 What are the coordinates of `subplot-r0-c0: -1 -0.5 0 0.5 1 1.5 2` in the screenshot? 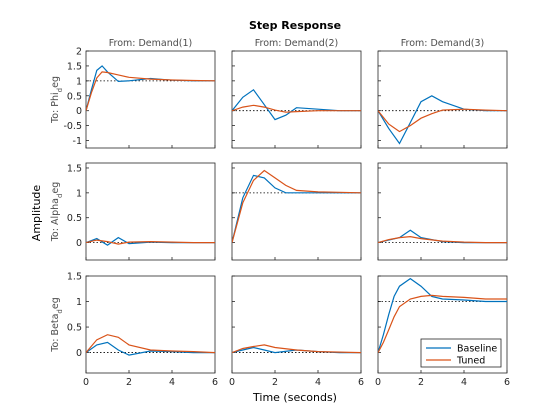 It's located at (139, 98).